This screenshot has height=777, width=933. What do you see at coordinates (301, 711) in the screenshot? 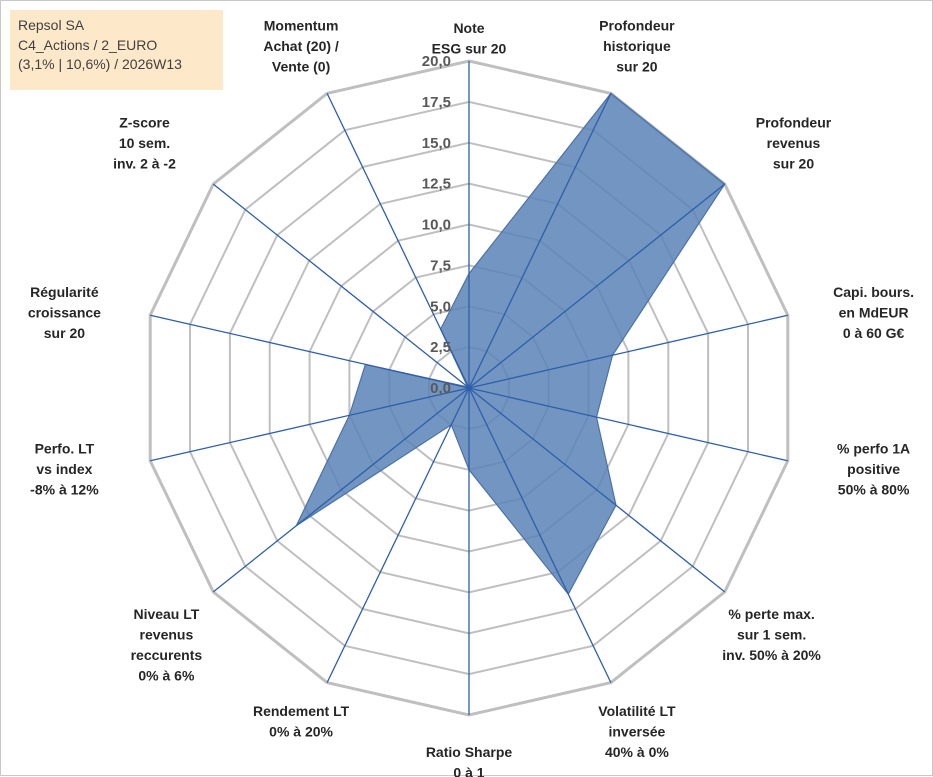
I see `axis-label-line: Rendement LT` at bounding box center [301, 711].